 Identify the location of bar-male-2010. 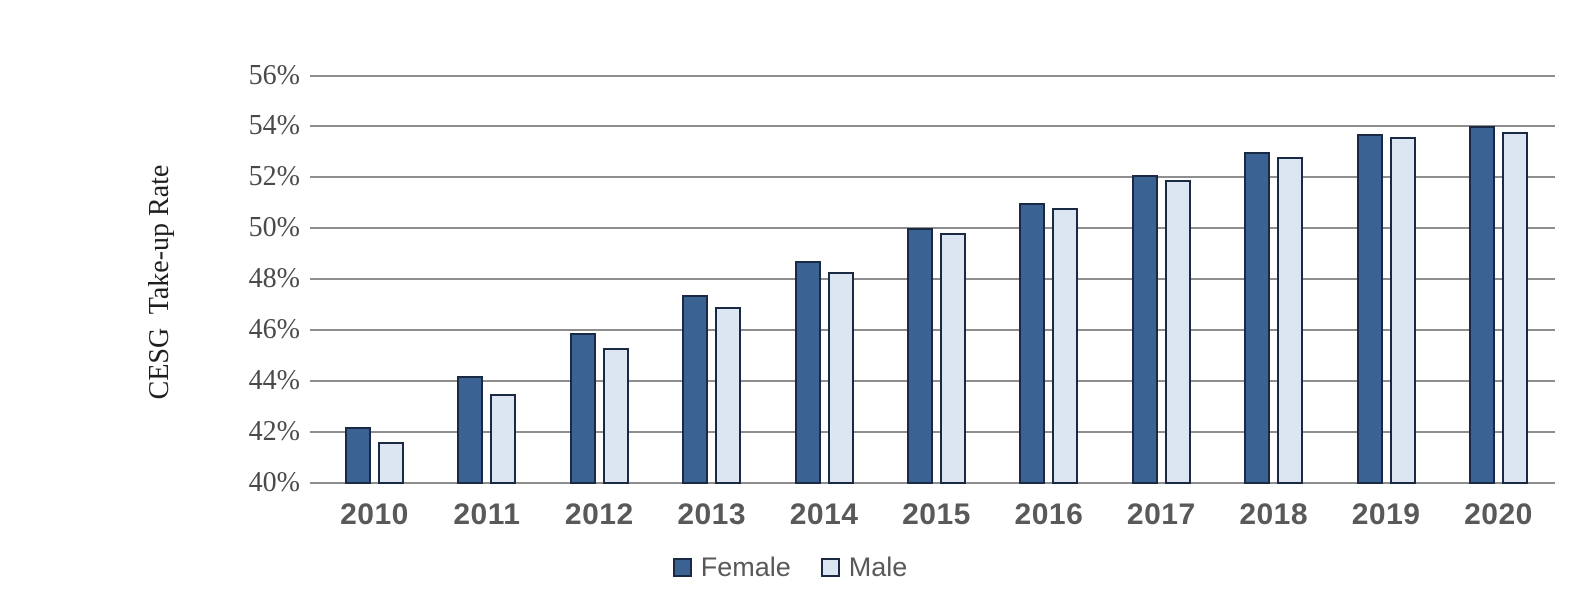
(391, 463).